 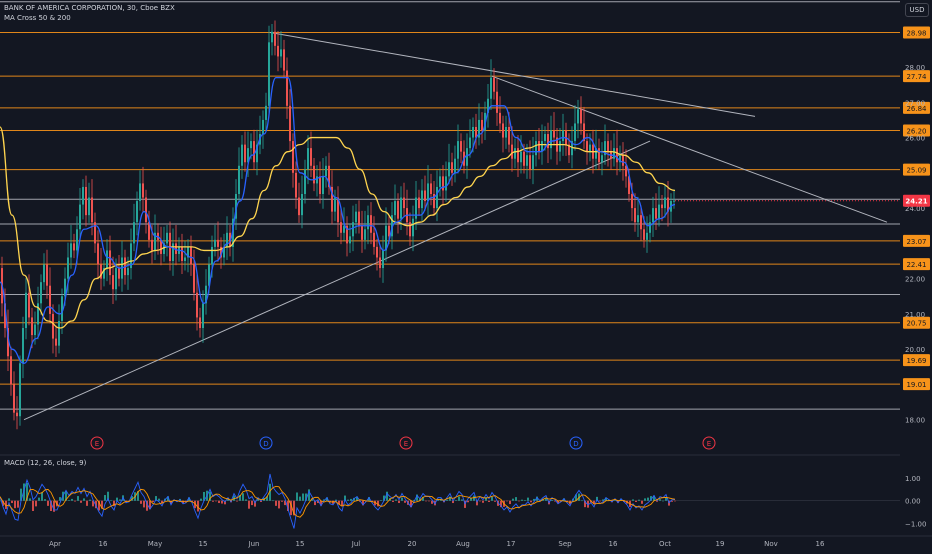 What do you see at coordinates (916, 202) in the screenshot?
I see `current-price-label: 24.21` at bounding box center [916, 202].